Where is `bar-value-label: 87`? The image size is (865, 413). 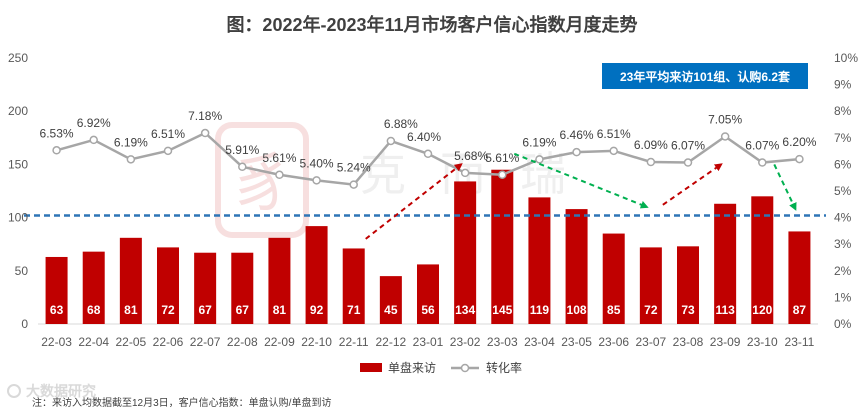
bar-value-label: 87 is located at coordinates (800, 310).